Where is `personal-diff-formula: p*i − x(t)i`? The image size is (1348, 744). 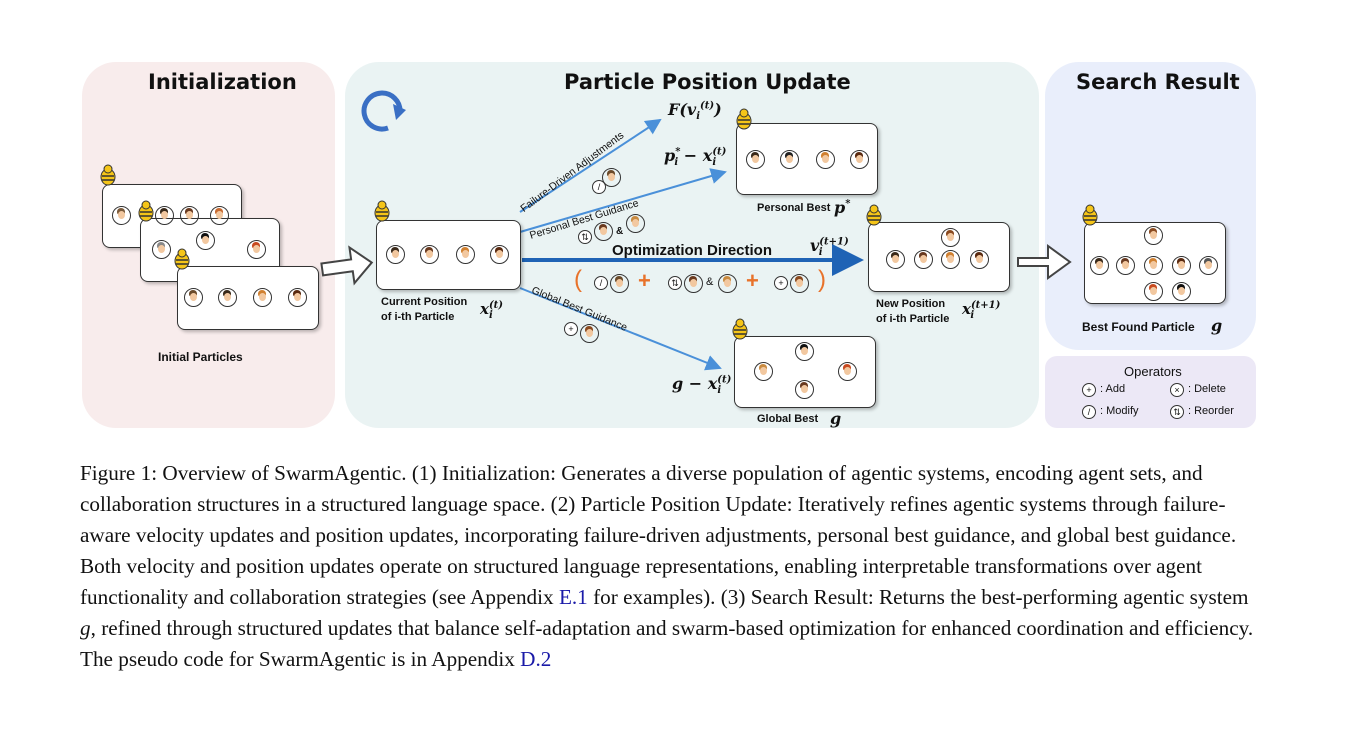 personal-diff-formula: p*i − x(t)i is located at coordinates (695, 157).